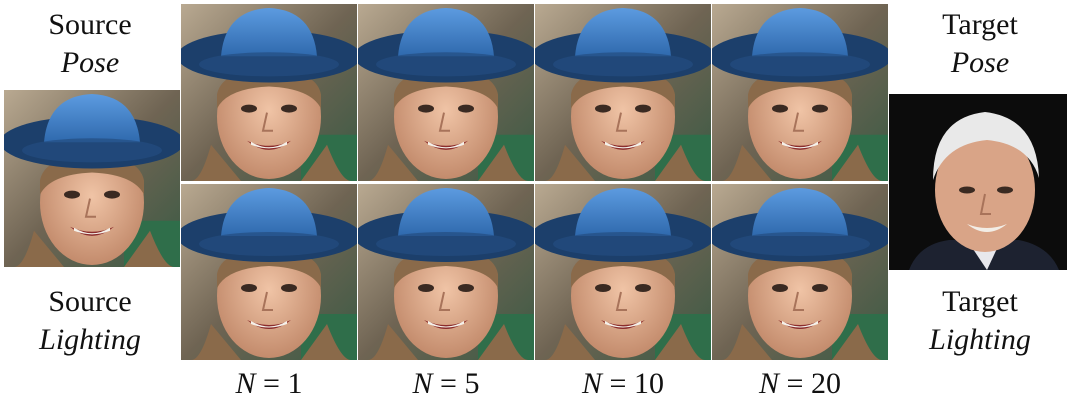 The height and width of the screenshot is (404, 1070). Describe the element at coordinates (446, 92) in the screenshot. I see `pose-result-n5` at that location.